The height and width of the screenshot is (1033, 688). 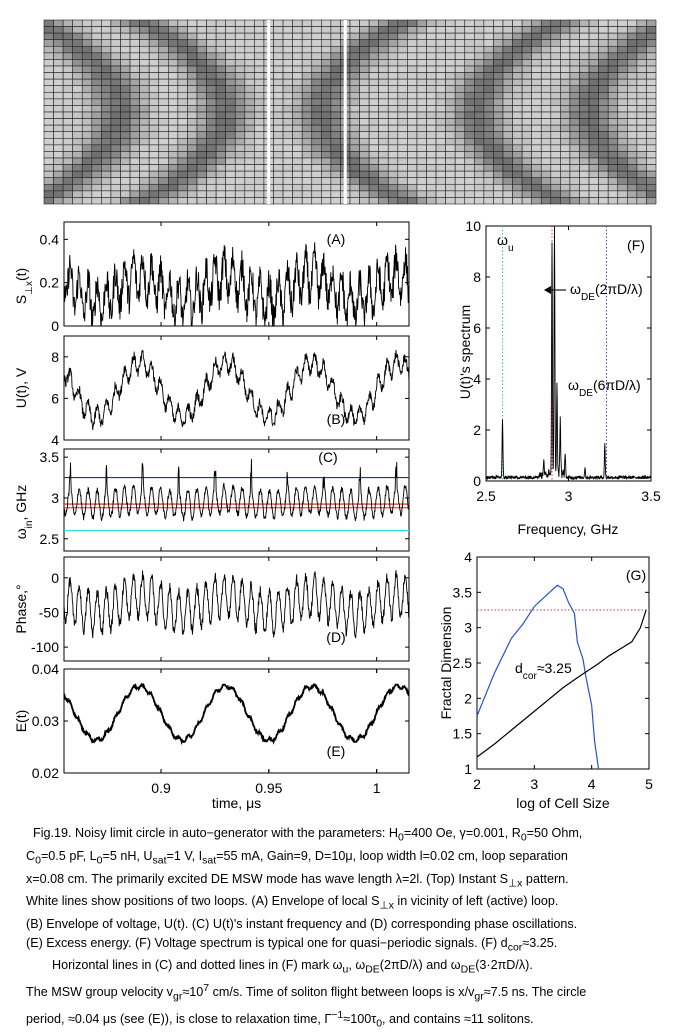 I want to click on panel-g-annotation-sub: cor, so click(x=530, y=676).